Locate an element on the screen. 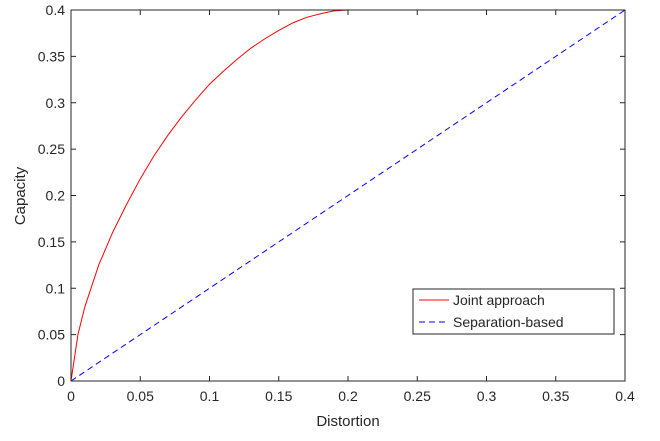  x-tick-label: 0.4 is located at coordinates (625, 396).